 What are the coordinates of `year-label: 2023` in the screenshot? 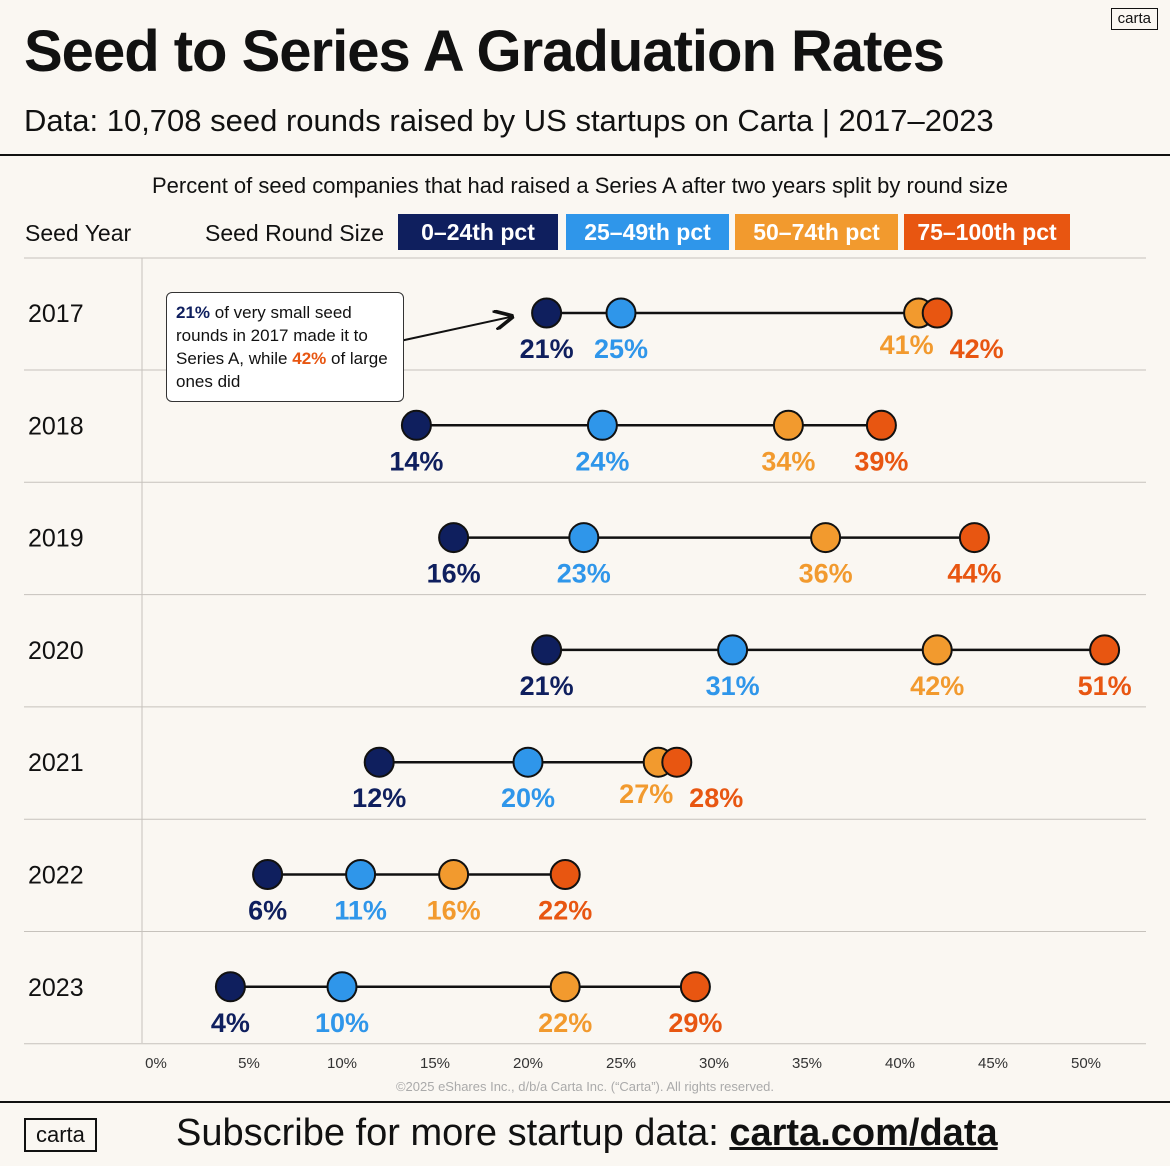 It's located at (56, 988).